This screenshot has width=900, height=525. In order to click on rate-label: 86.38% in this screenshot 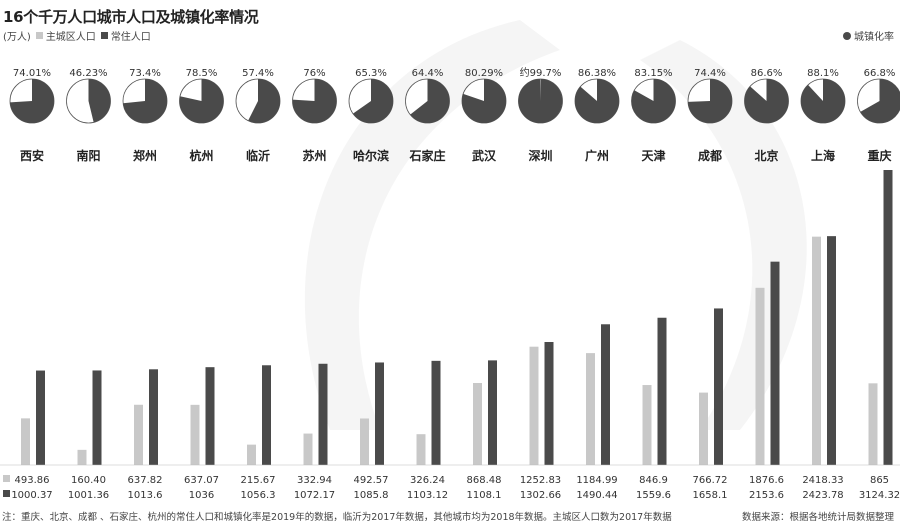, I will do `click(597, 73)`.